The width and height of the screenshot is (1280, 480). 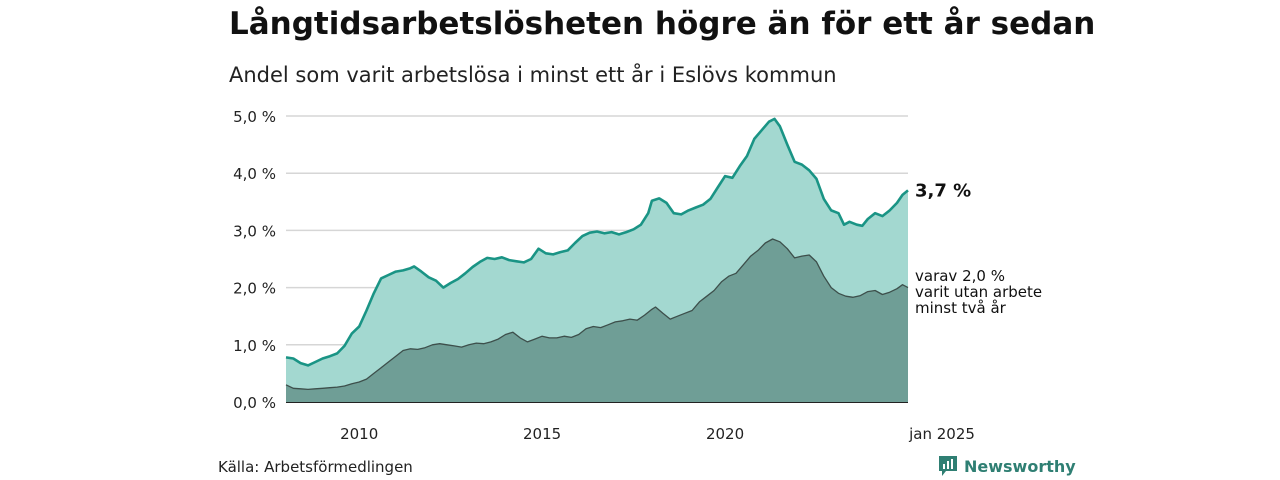 I want to click on y-tick-label: 2,0 %, so click(x=254, y=289).